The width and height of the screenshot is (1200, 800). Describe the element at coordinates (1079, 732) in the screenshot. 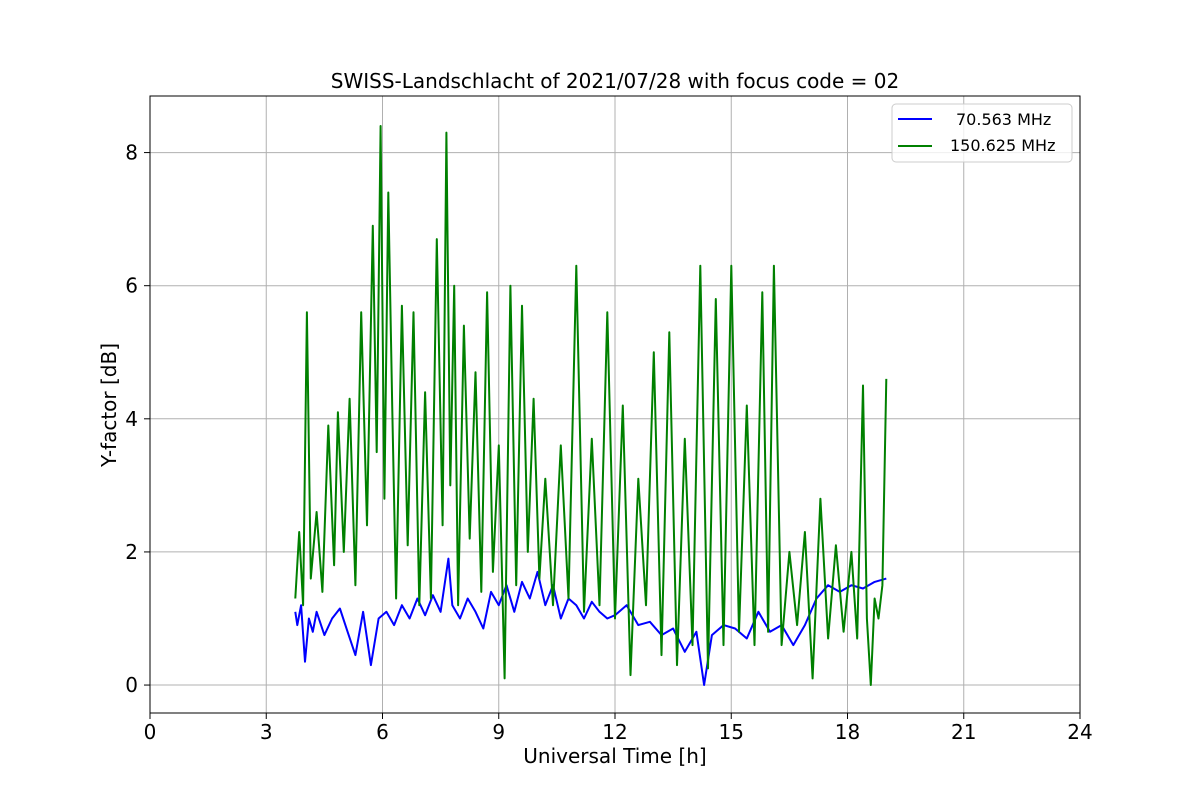

I see `x-tick-label: 24` at that location.